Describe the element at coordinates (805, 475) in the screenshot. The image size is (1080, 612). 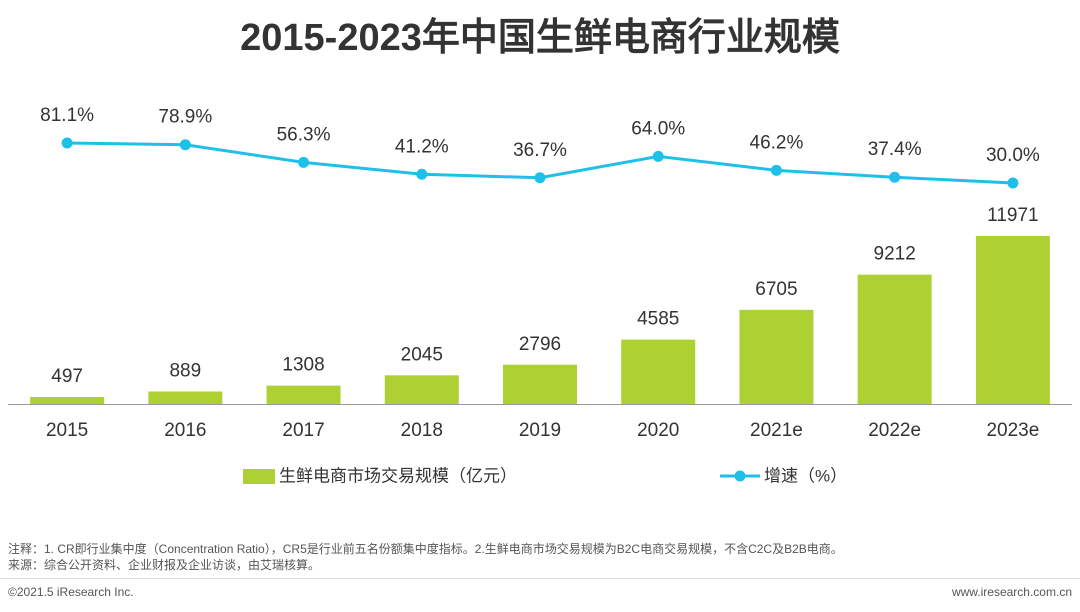
I see `legend-label: 增速（%）` at that location.